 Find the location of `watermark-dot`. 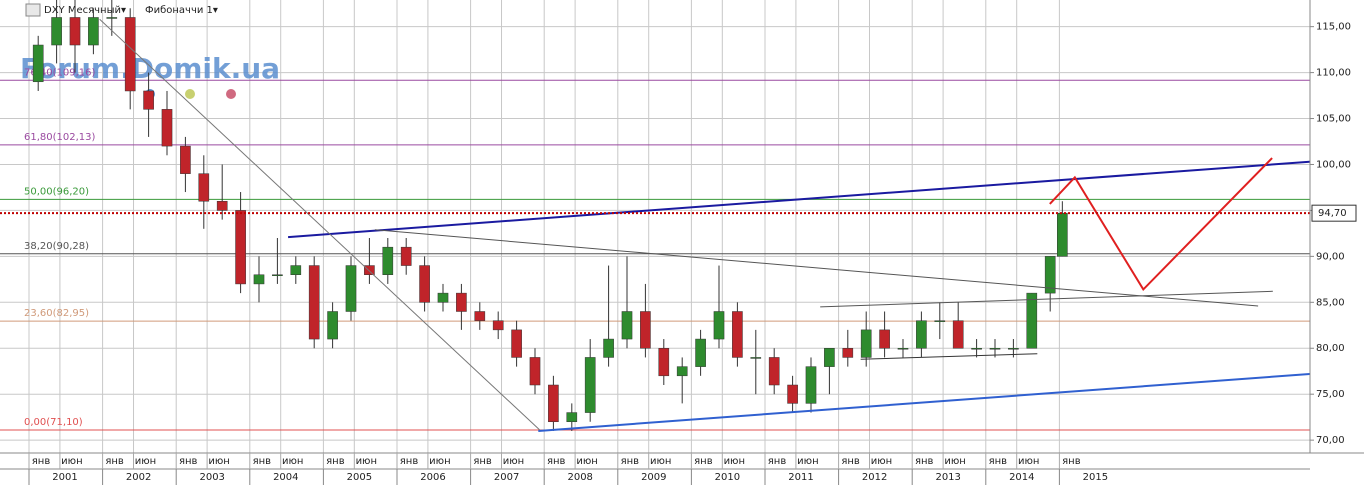

watermark-dot is located at coordinates (190, 94).